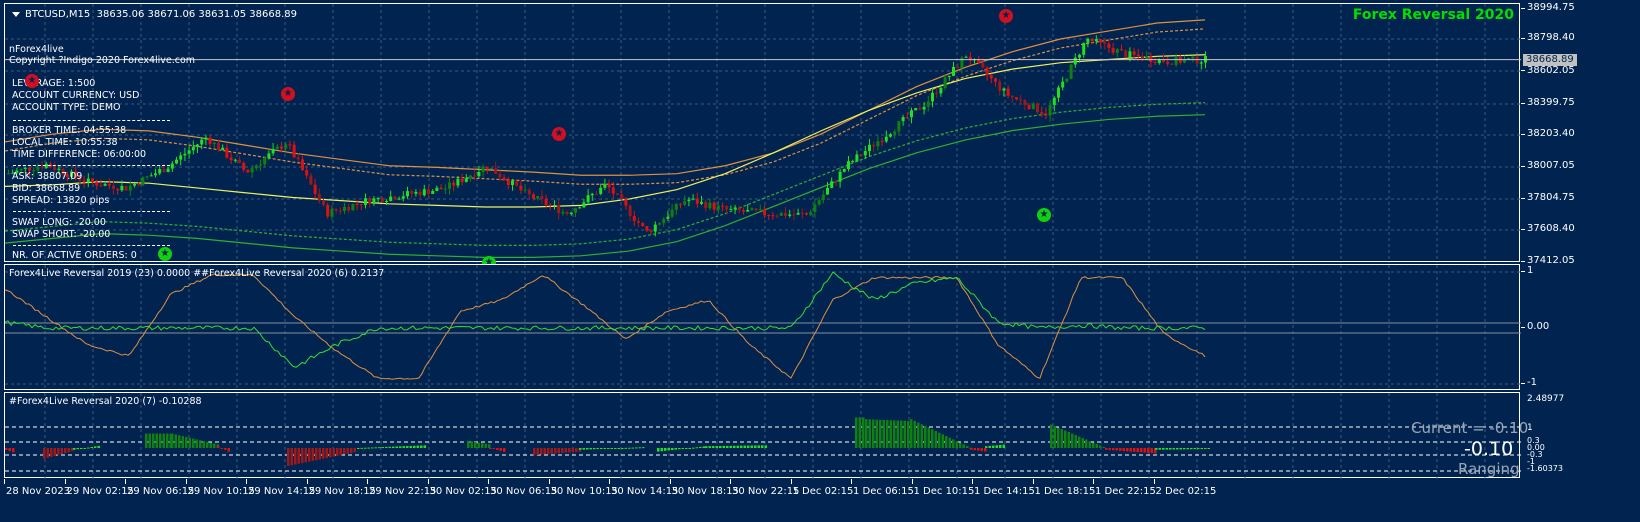 This screenshot has width=1640, height=522. I want to click on time-tick-label: 30 Nov 14:15, so click(645, 491).